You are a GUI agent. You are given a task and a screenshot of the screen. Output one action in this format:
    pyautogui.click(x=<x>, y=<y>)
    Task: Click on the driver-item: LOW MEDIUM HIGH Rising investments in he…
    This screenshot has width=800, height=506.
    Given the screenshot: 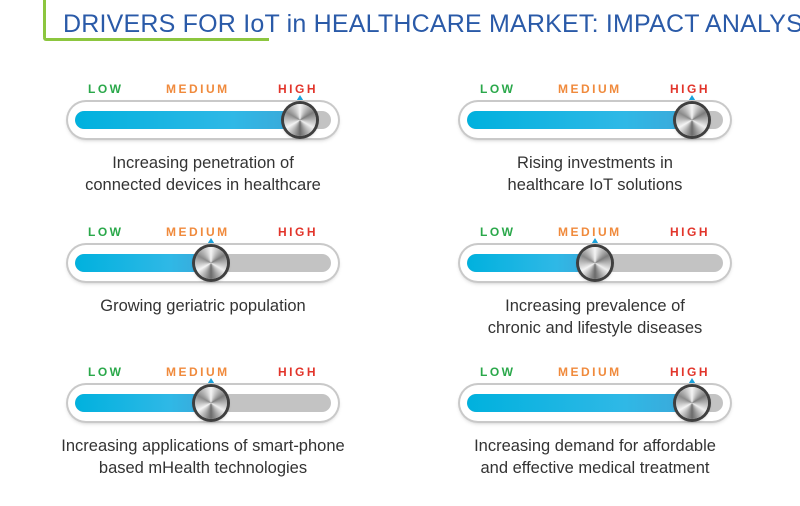 What is the action you would take?
    pyautogui.click(x=610, y=152)
    